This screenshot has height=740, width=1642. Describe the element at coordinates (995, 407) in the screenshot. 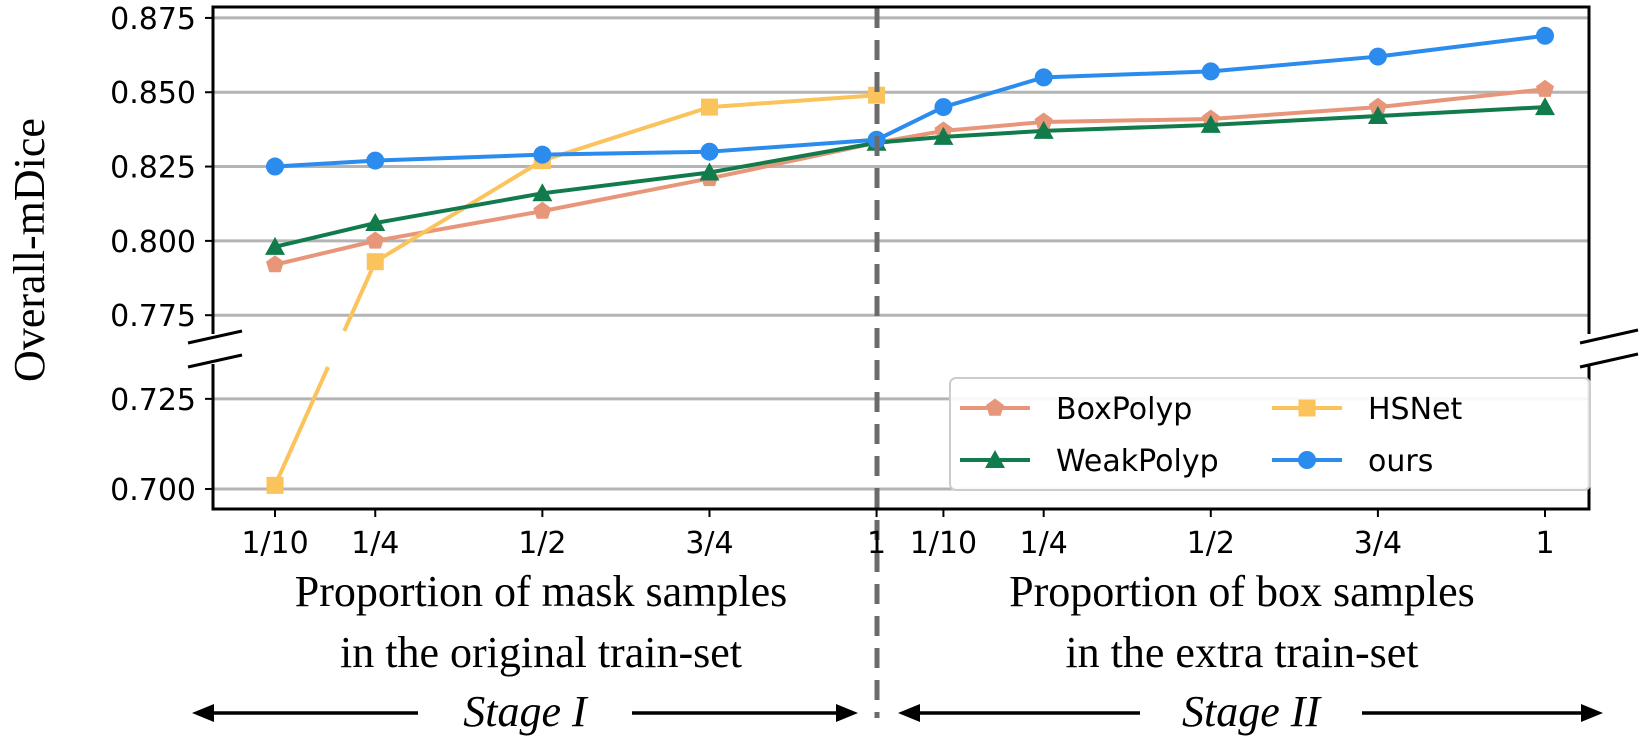

I see `legend-marker-boxpolyp` at that location.